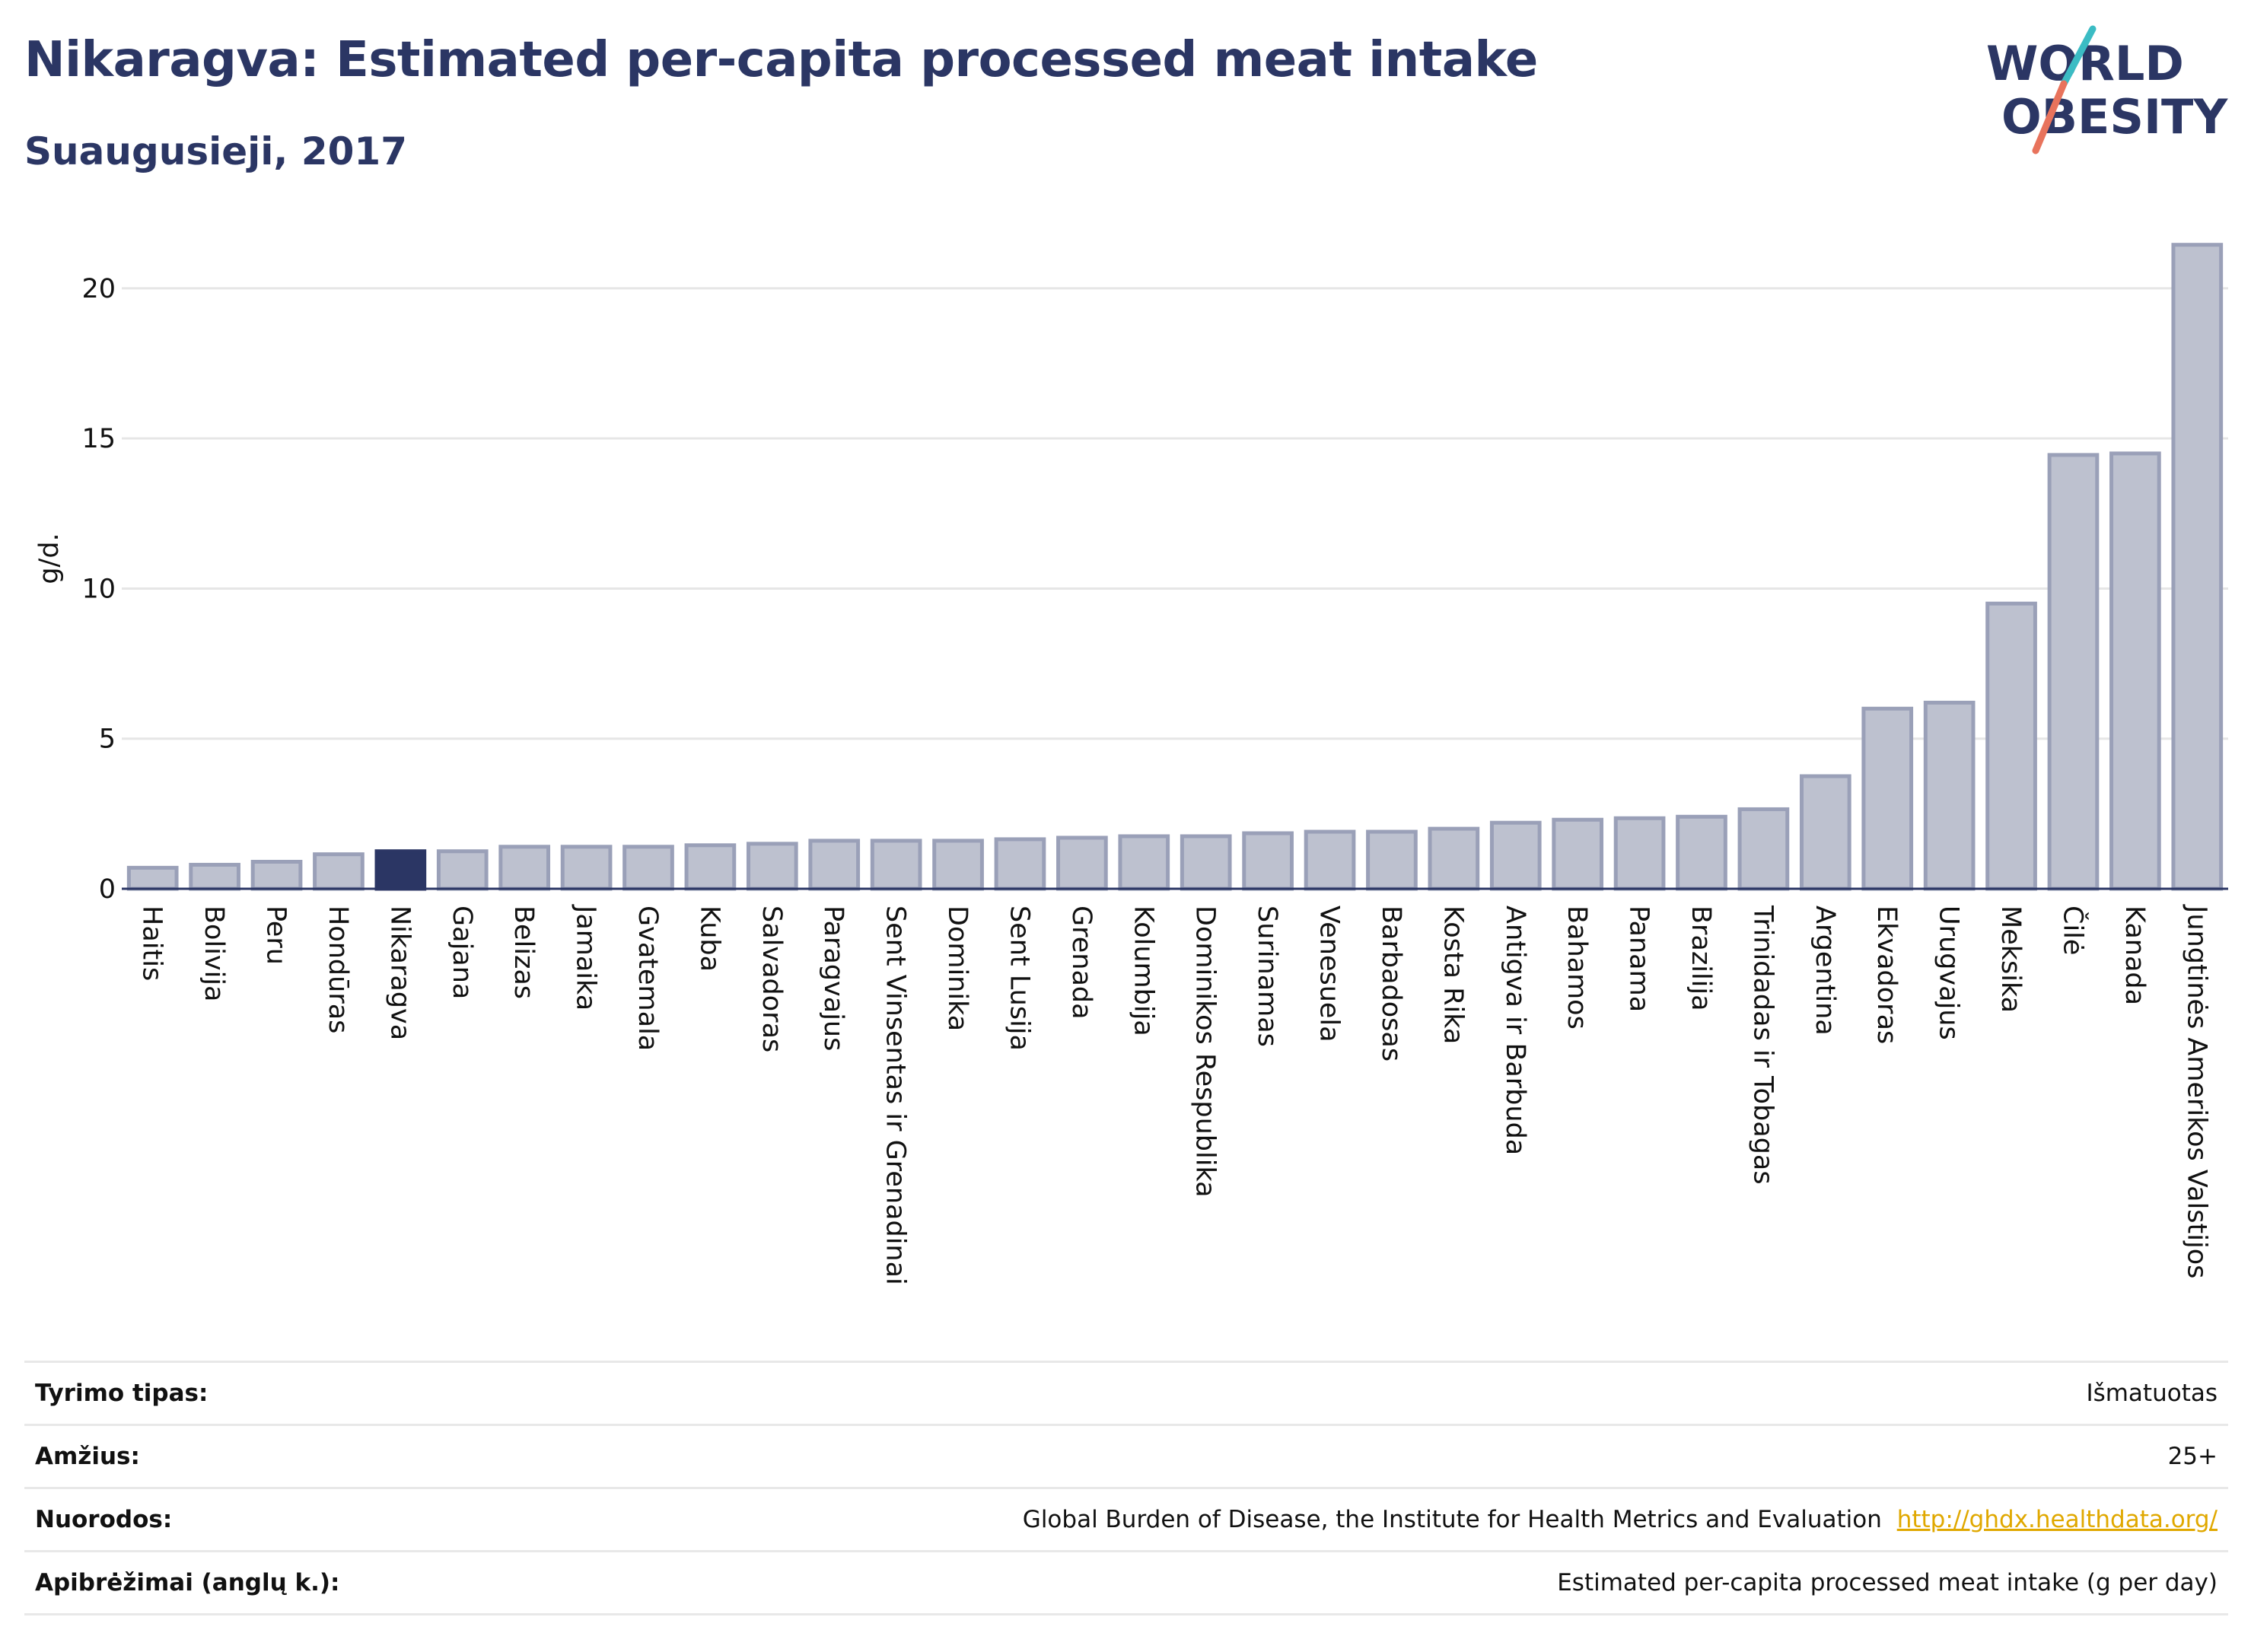 The height and width of the screenshot is (1652, 2251). Describe the element at coordinates (1825, 971) in the screenshot. I see `x-tick-label: Argentina` at that location.